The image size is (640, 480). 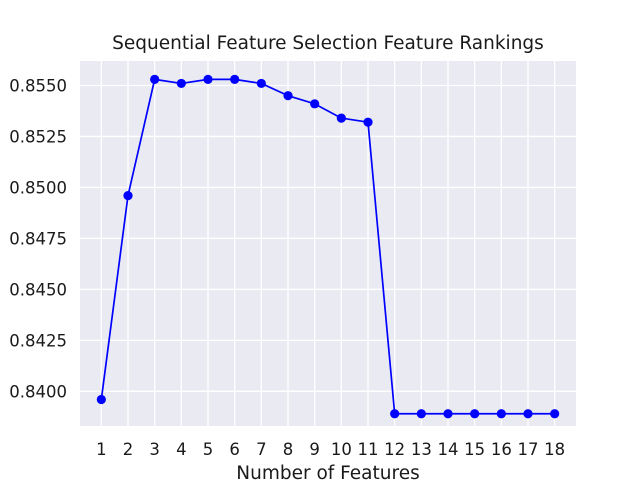 What do you see at coordinates (341, 449) in the screenshot?
I see `x-tick-label: 10` at bounding box center [341, 449].